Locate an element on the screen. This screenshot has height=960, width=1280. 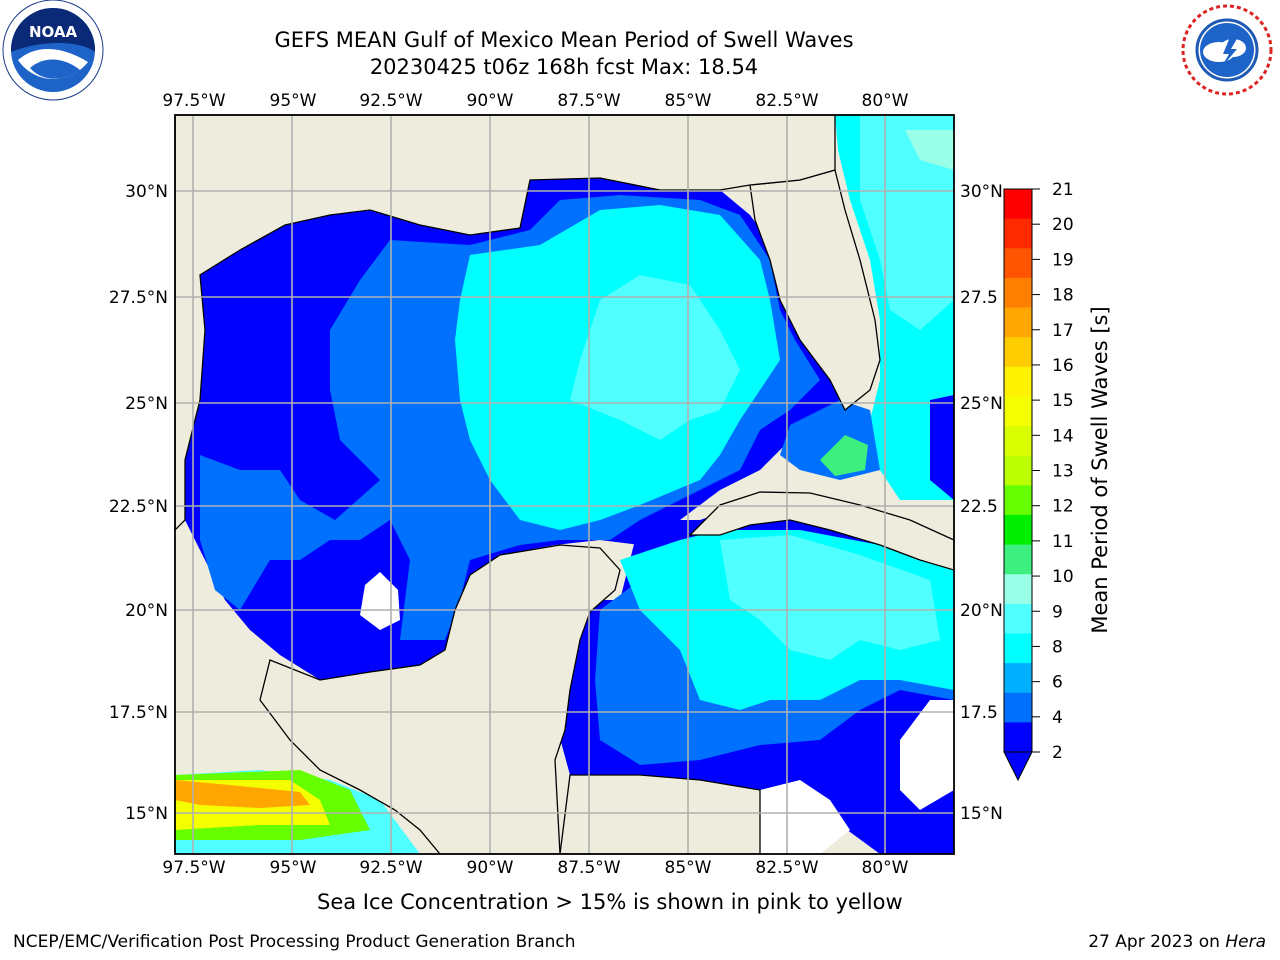
lat-label-left: 20°N is located at coordinates (146, 611).